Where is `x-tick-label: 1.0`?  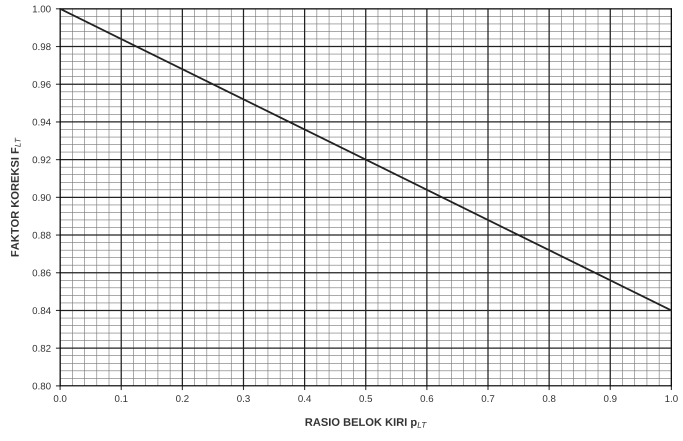 x-tick-label: 1.0 is located at coordinates (671, 398).